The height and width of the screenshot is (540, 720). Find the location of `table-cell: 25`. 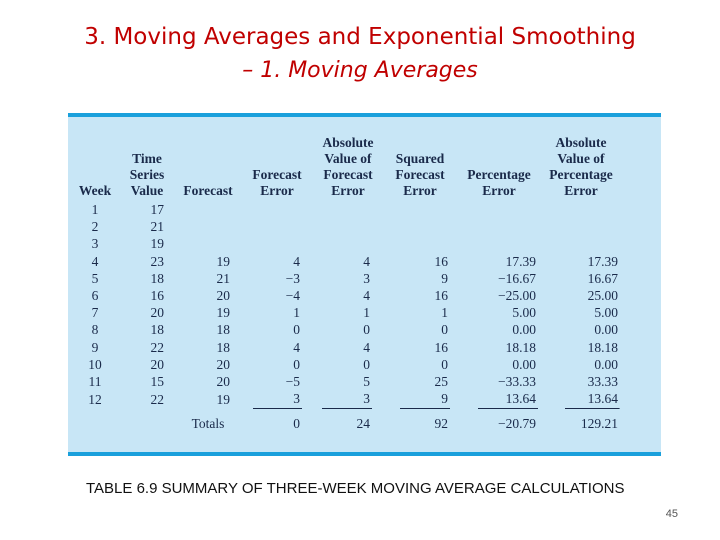

table-cell: 25 is located at coordinates (441, 382).